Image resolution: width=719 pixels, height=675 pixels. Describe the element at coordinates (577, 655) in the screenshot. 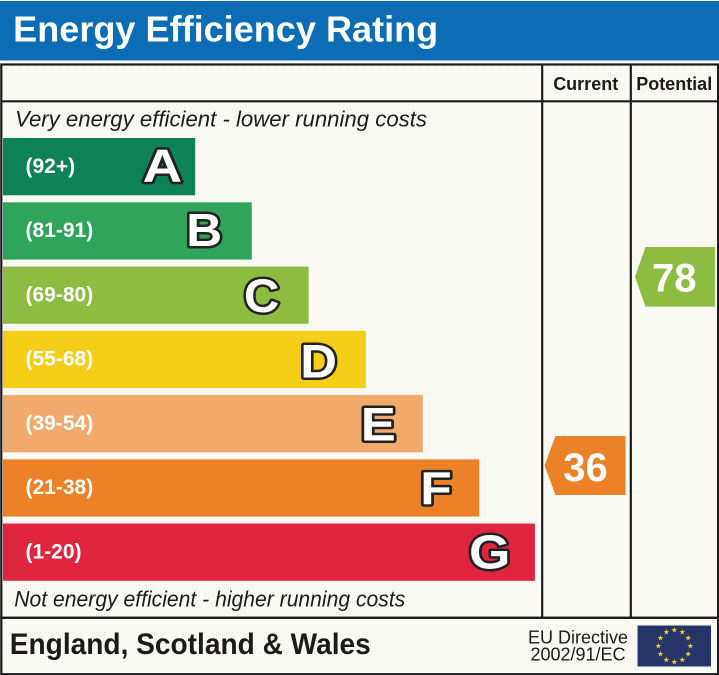

I see `svg-text: 2002/91/EC` at that location.